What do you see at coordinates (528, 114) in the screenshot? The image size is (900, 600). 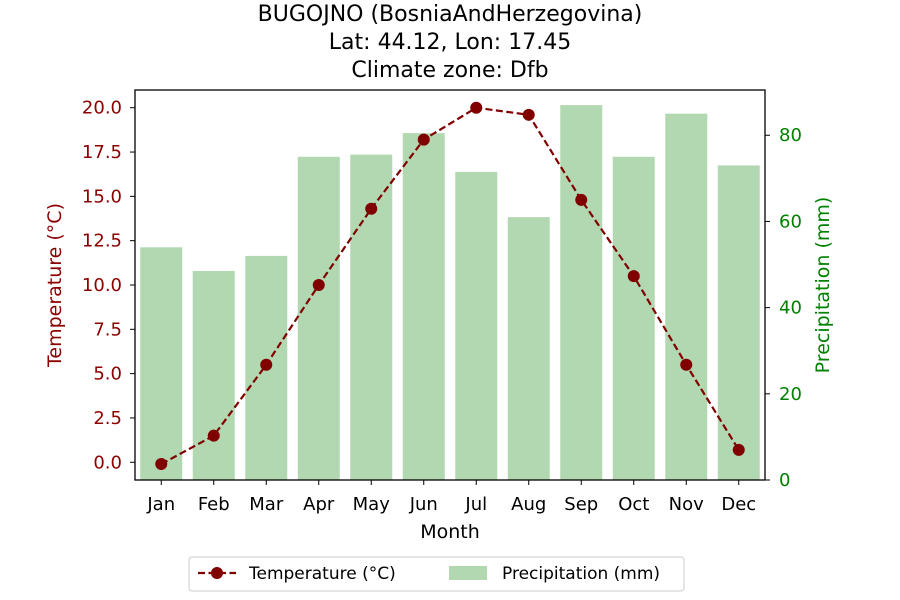 I see `temperature-point-aug` at bounding box center [528, 114].